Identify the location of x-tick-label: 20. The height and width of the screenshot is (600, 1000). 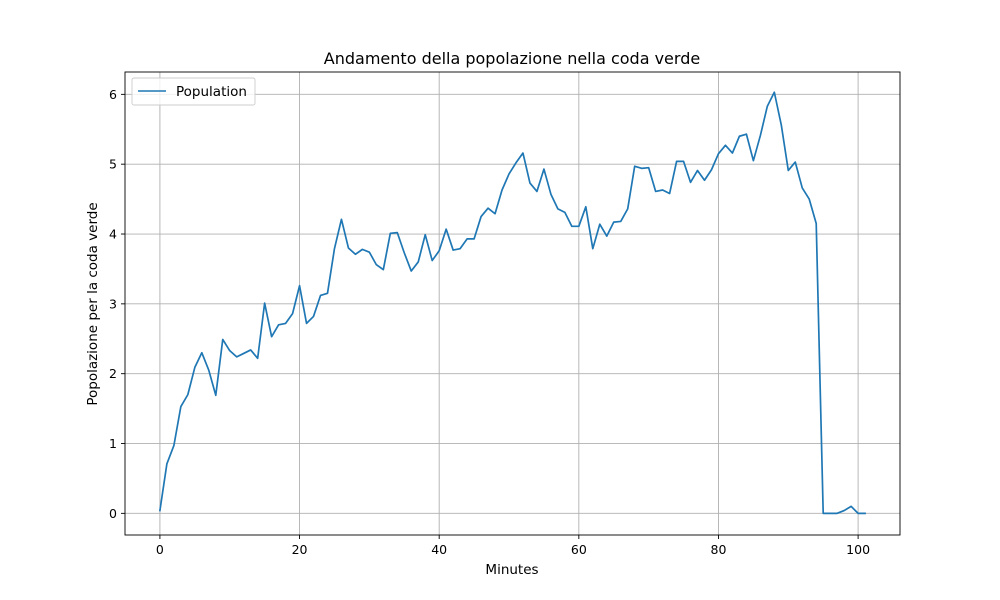
(300, 549).